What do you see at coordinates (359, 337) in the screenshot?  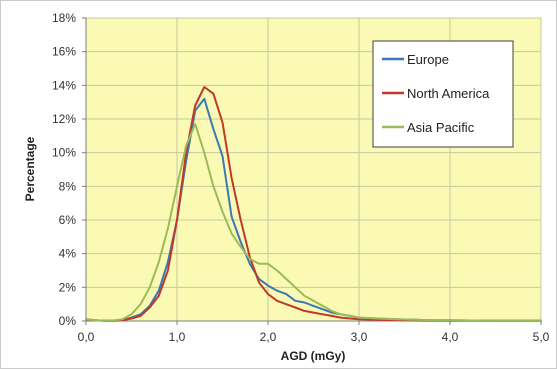 I see `x-tick-label-3: 3,0` at bounding box center [359, 337].